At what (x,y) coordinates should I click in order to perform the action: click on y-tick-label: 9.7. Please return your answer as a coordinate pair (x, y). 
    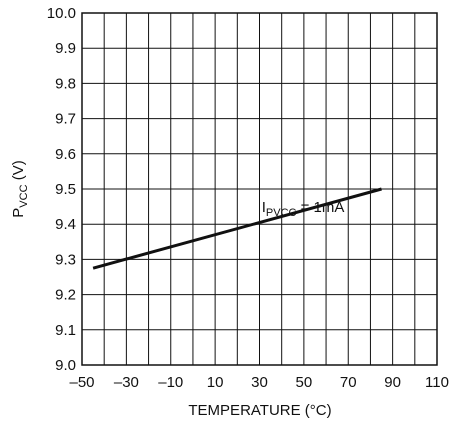
    Looking at the image, I should click on (65, 119).